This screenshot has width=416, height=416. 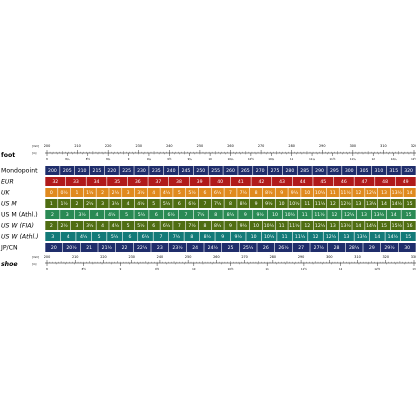 I want to click on size-cell-label: 3, so click(x=77, y=226).